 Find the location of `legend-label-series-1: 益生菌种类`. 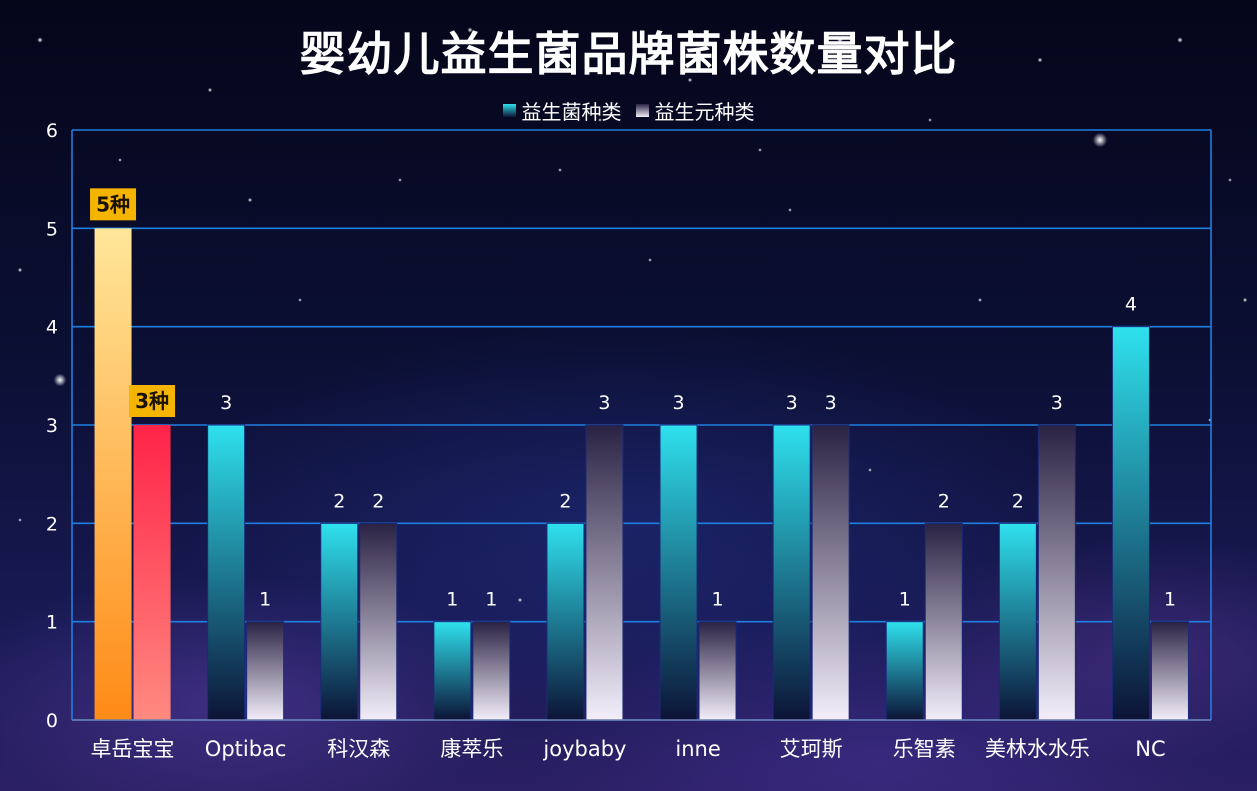

legend-label-series-1: 益生菌种类 is located at coordinates (571, 112).